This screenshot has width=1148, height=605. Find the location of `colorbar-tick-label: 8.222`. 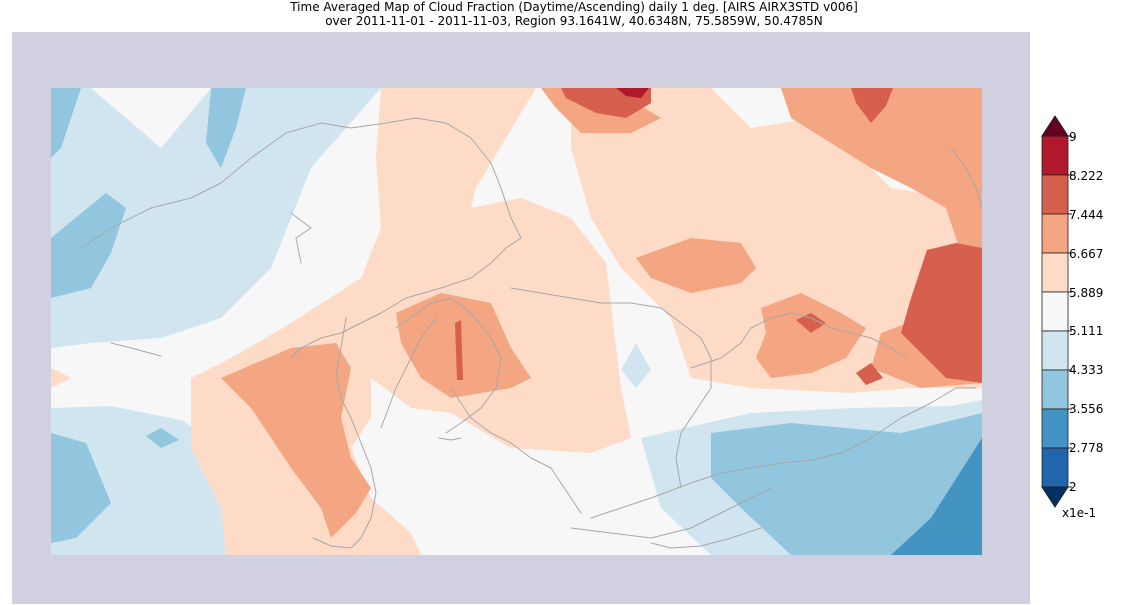

colorbar-tick-label: 8.222 is located at coordinates (1086, 176).